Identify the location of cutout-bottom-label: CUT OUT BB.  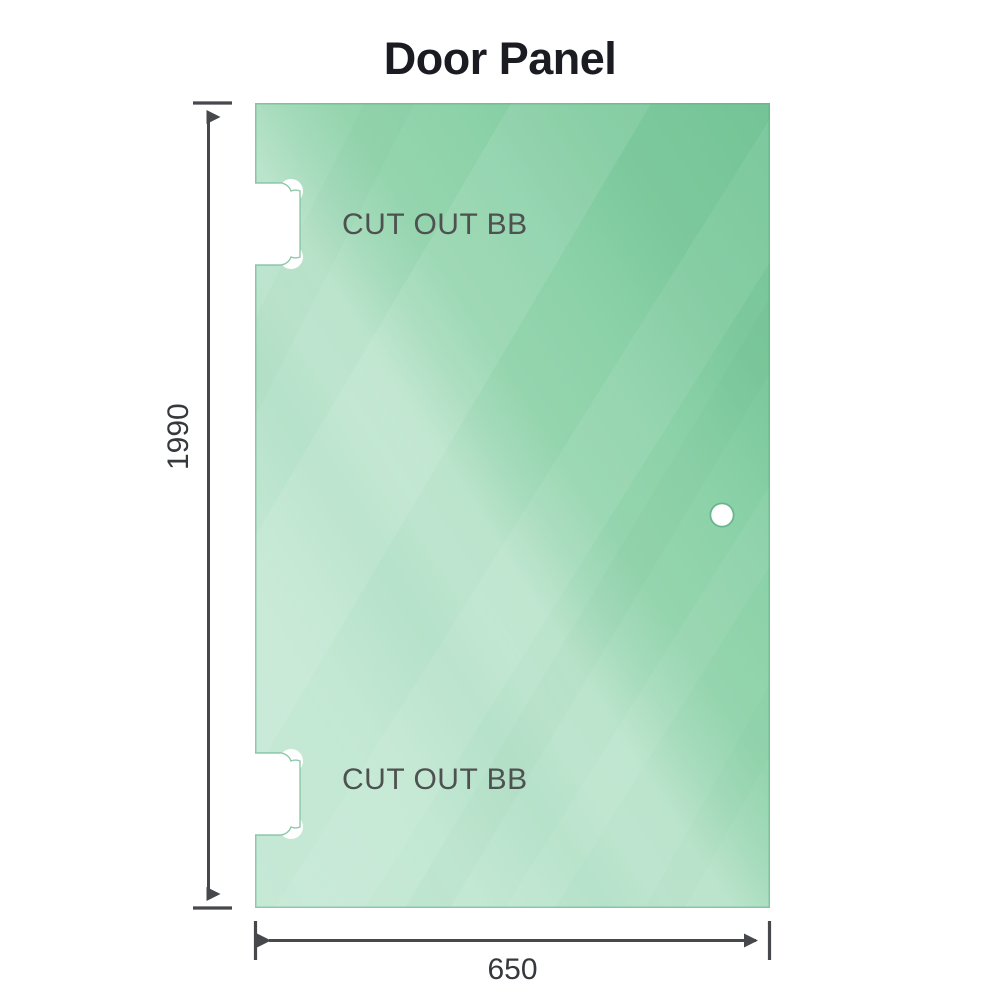
(435, 779).